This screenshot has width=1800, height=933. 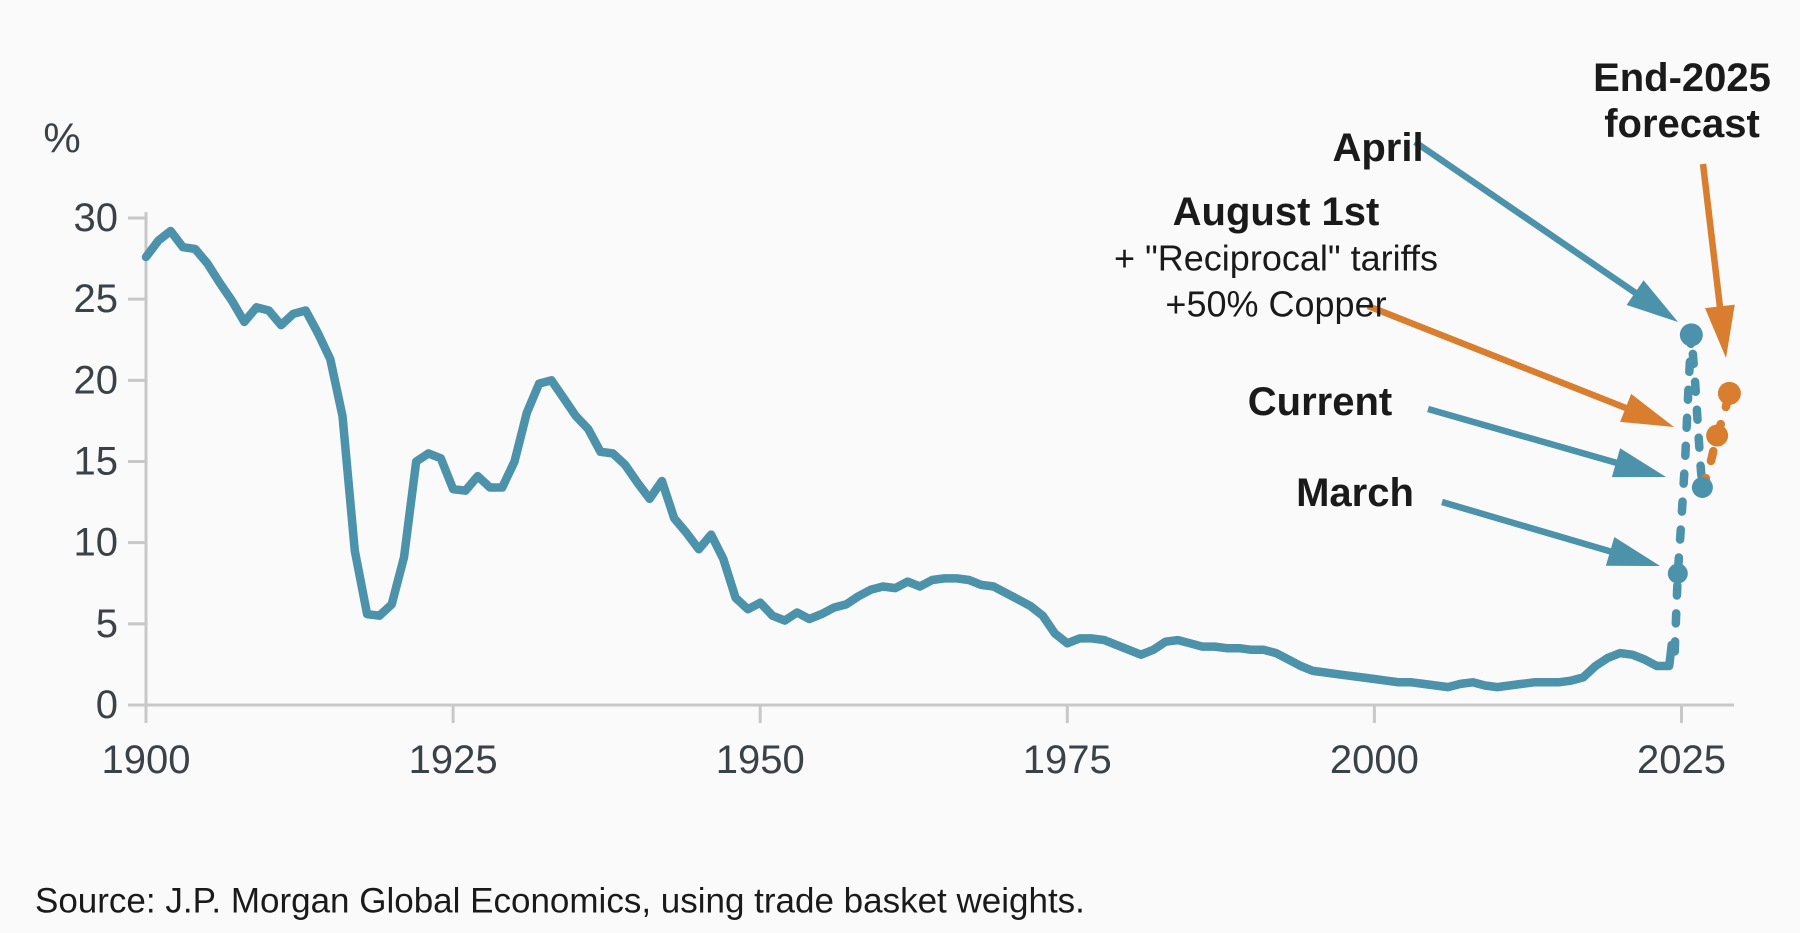 I want to click on annotation-april-arrow-head, so click(x=1652, y=301).